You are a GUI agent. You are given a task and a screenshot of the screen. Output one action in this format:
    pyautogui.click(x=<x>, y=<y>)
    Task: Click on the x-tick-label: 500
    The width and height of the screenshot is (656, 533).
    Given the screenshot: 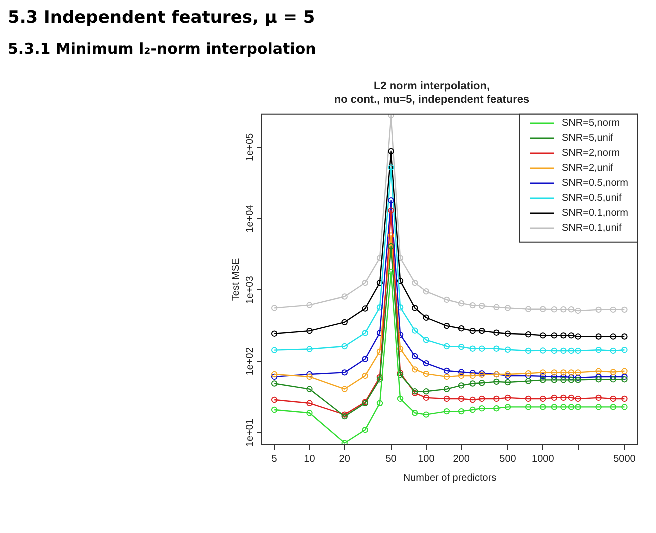 What is the action you would take?
    pyautogui.click(x=508, y=459)
    